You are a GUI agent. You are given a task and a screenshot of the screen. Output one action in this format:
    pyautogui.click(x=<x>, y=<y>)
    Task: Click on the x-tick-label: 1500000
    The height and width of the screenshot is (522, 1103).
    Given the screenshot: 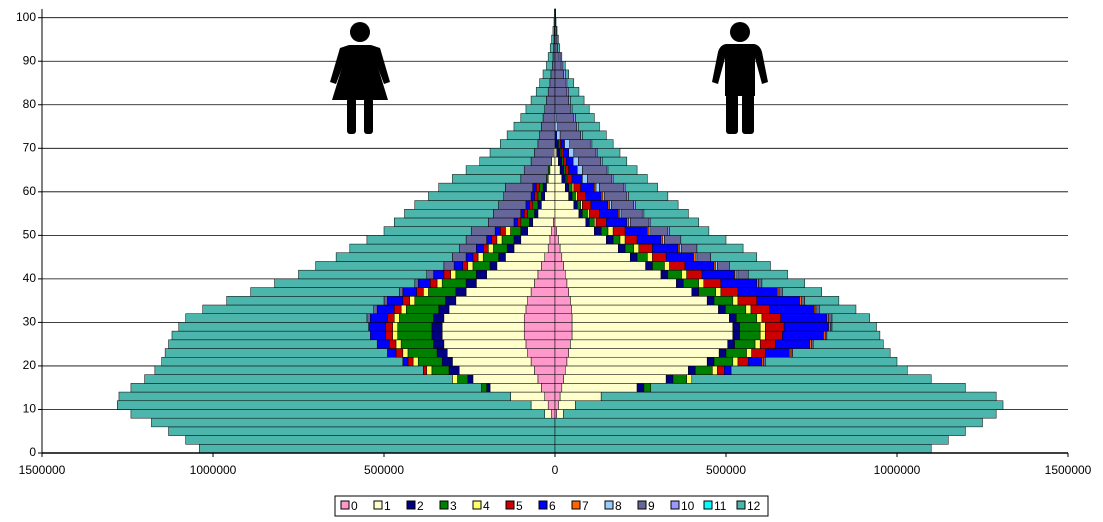 What is the action you would take?
    pyautogui.click(x=42, y=470)
    